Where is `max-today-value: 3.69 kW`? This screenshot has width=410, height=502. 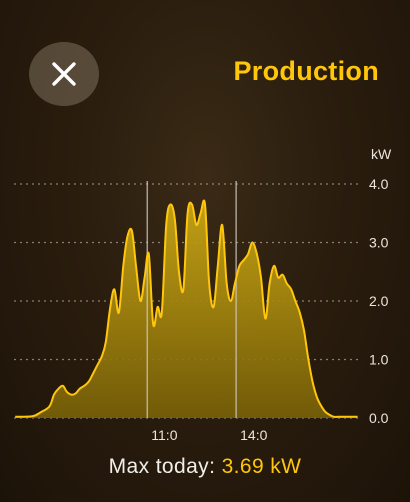 max-today-value: 3.69 kW is located at coordinates (261, 466).